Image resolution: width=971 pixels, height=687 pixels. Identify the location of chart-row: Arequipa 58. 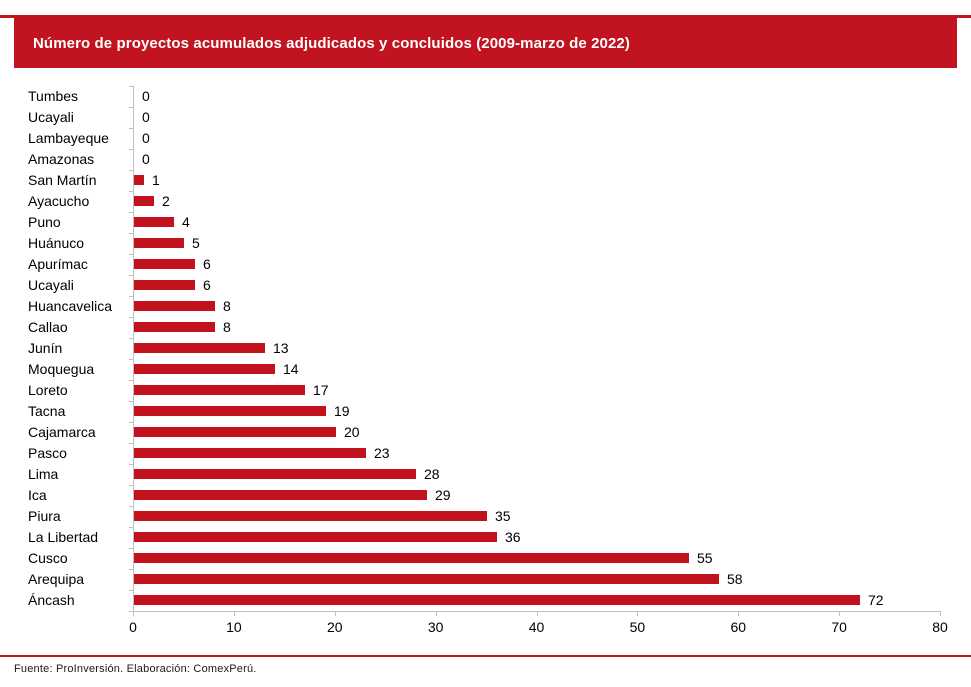
(485, 579).